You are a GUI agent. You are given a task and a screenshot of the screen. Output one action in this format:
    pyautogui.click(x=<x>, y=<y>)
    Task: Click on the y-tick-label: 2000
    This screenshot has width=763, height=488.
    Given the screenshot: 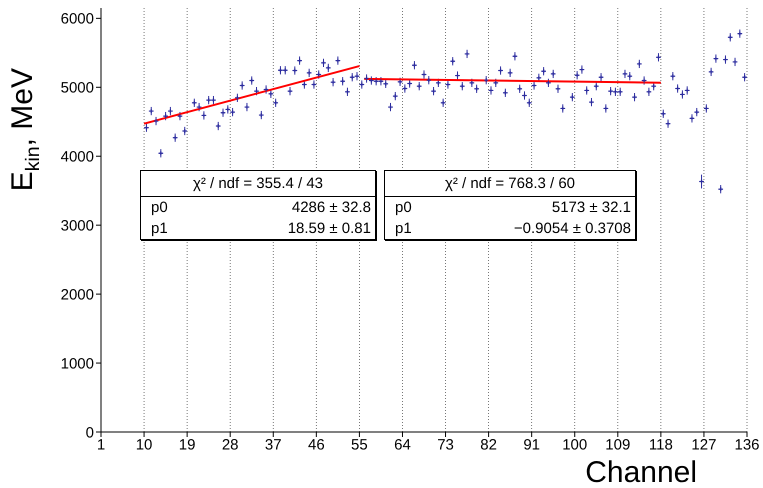 What is the action you would take?
    pyautogui.click(x=77, y=295)
    